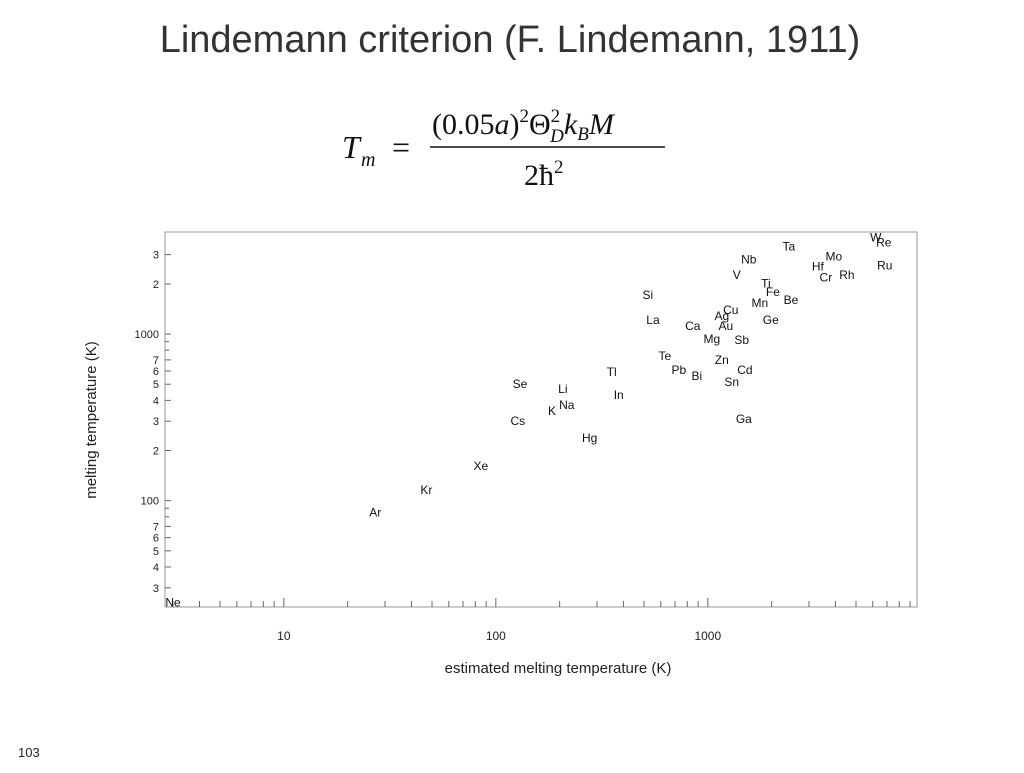 Image resolution: width=1024 pixels, height=773 pixels. I want to click on x-tick-label: 1000, so click(707, 636).